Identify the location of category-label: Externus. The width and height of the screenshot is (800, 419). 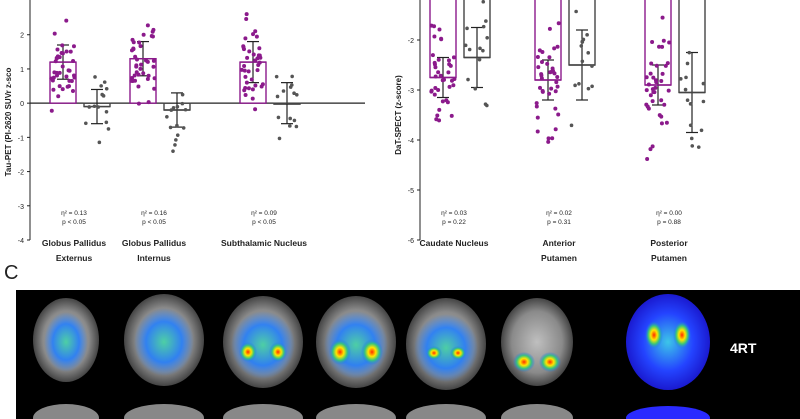
(74, 257).